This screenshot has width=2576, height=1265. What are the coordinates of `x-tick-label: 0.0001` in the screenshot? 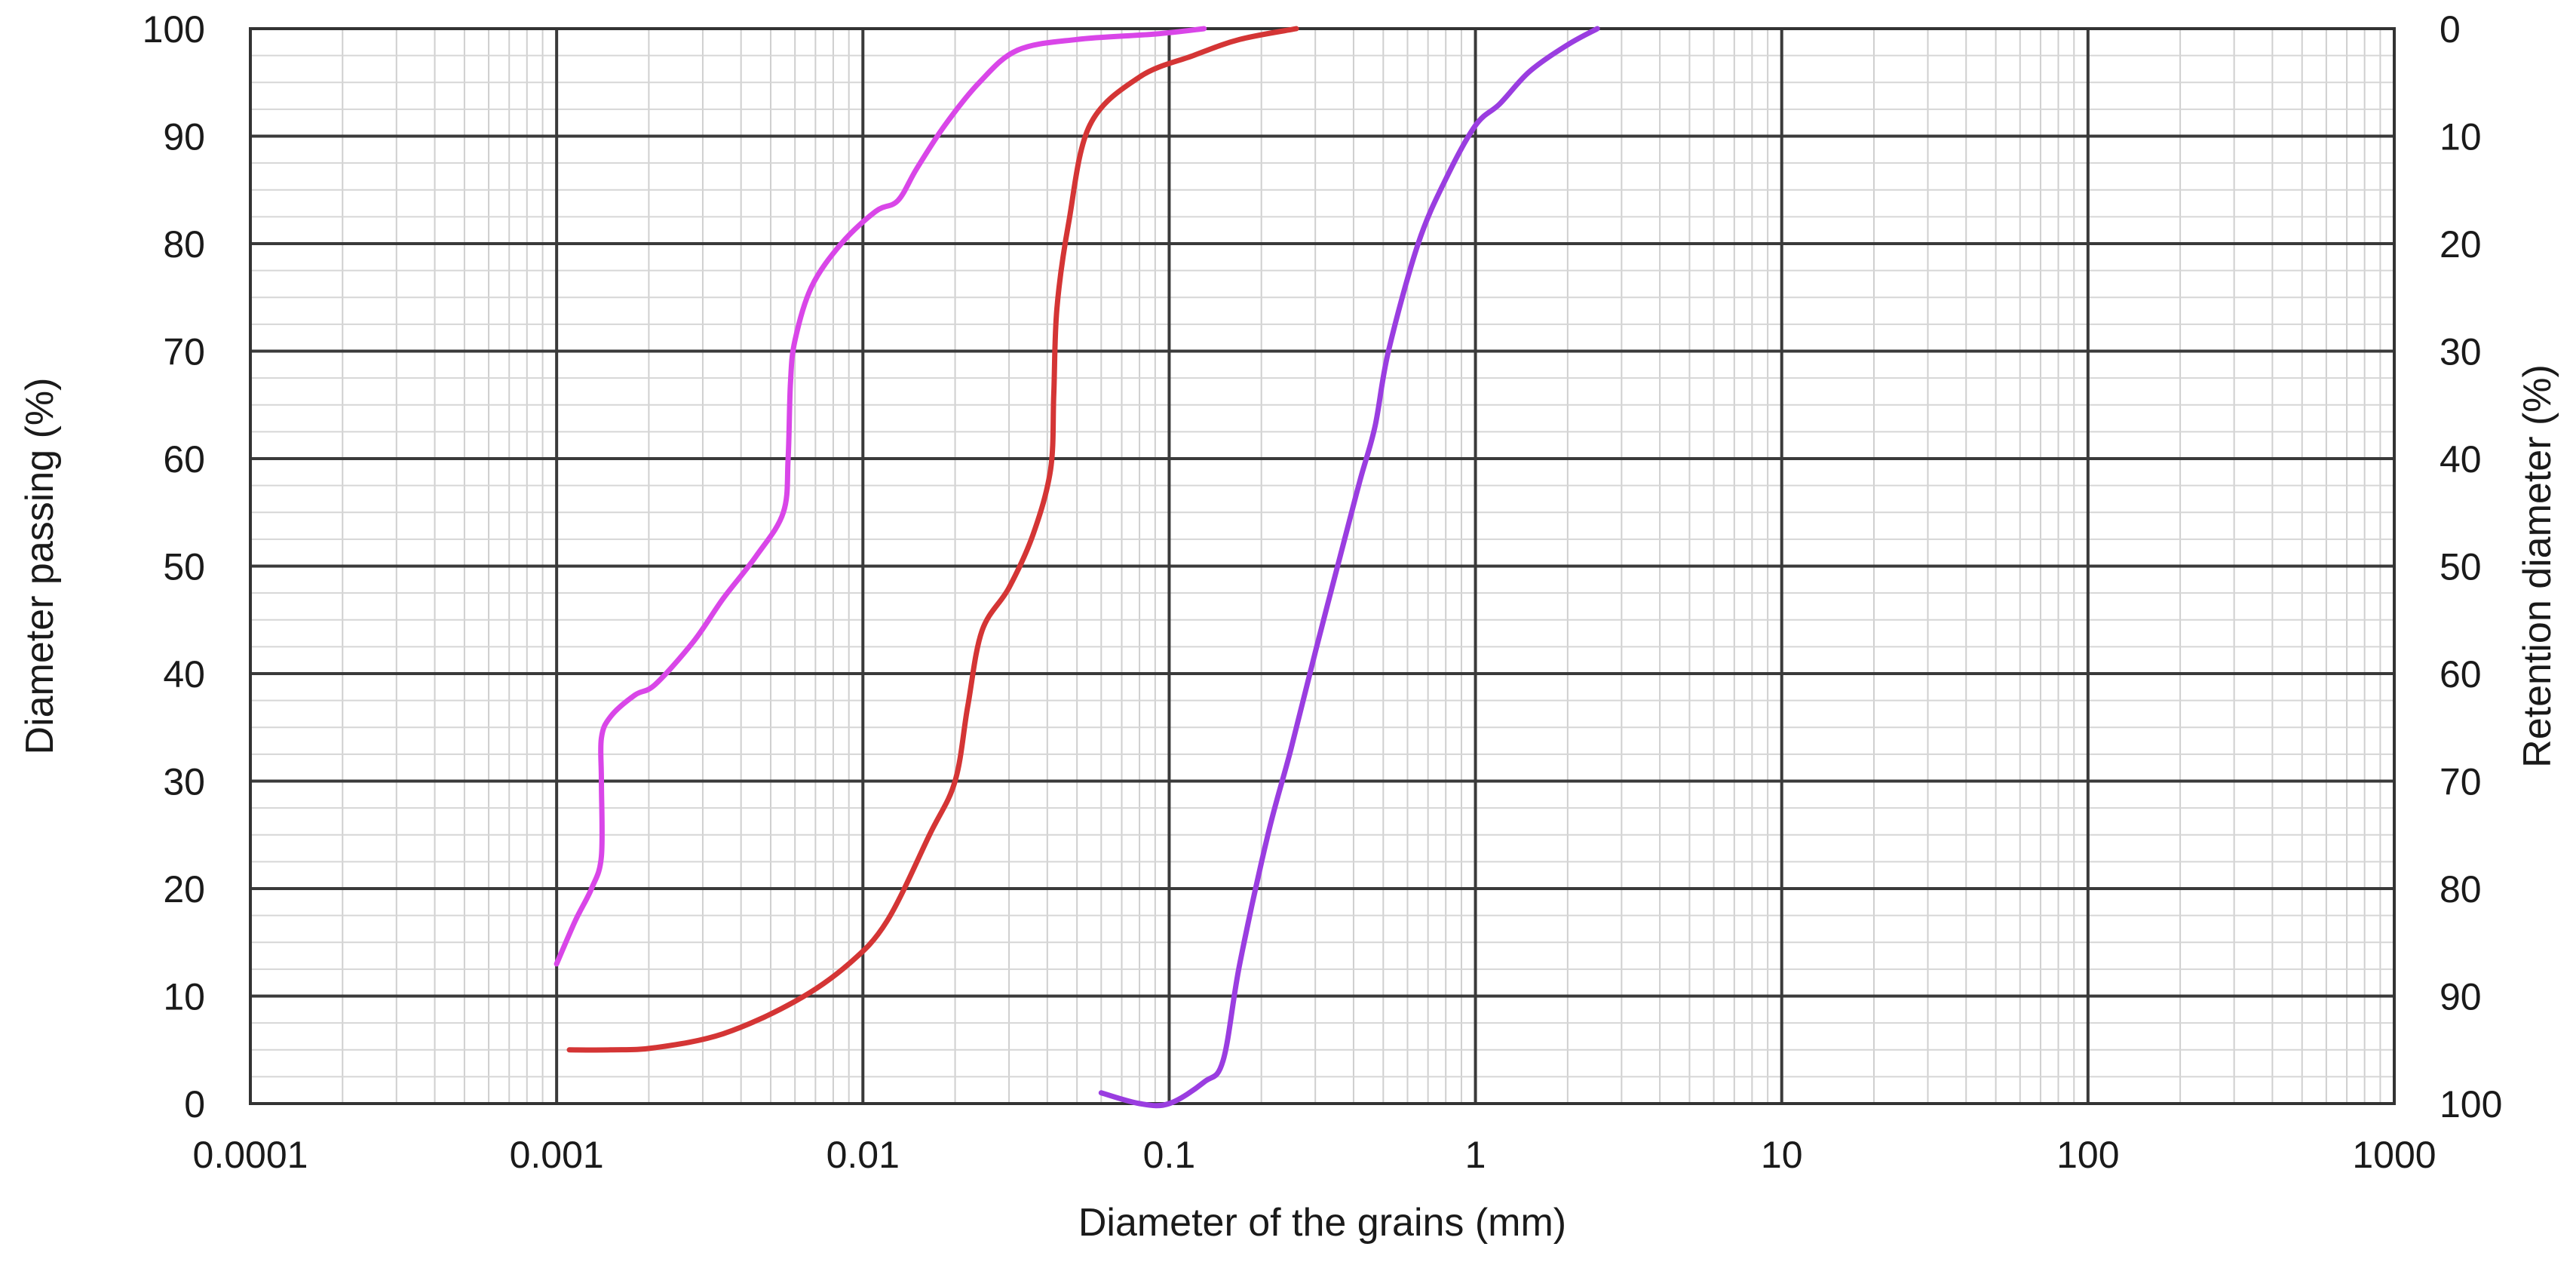 It's located at (250, 1155).